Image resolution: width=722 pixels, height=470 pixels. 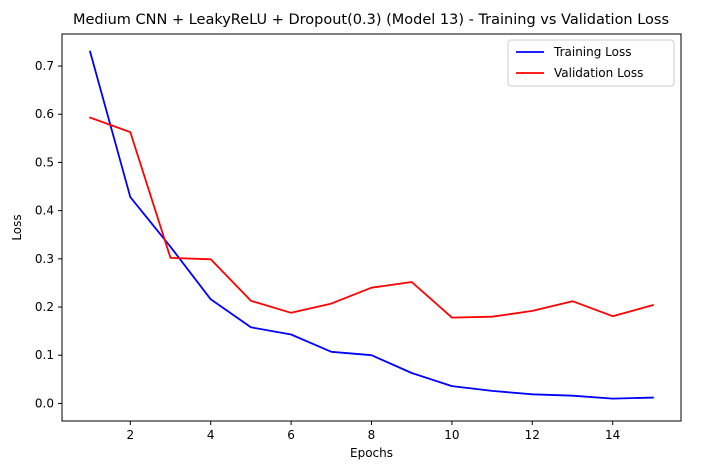 What do you see at coordinates (371, 453) in the screenshot?
I see `x-axis-label: Epochs` at bounding box center [371, 453].